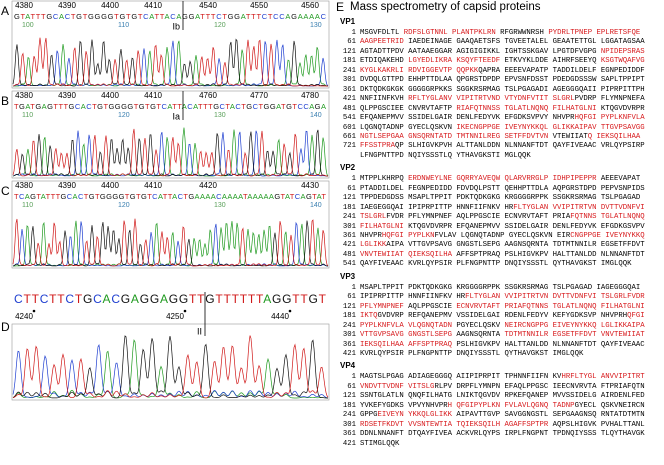 The width and height of the screenshot is (664, 465). What do you see at coordinates (24, 5) in the screenshot?
I see `position-label: 4380` at bounding box center [24, 5].